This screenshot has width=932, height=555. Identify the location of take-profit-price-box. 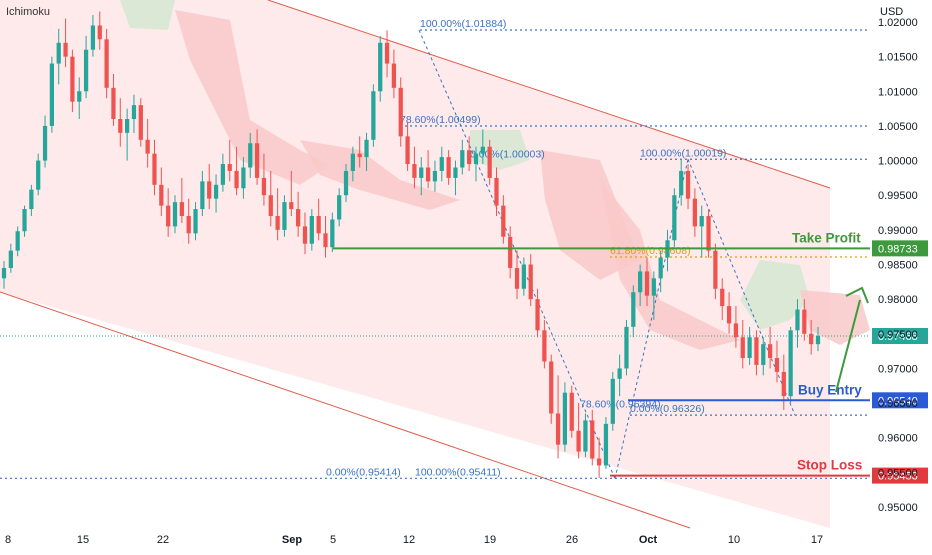
(900, 248).